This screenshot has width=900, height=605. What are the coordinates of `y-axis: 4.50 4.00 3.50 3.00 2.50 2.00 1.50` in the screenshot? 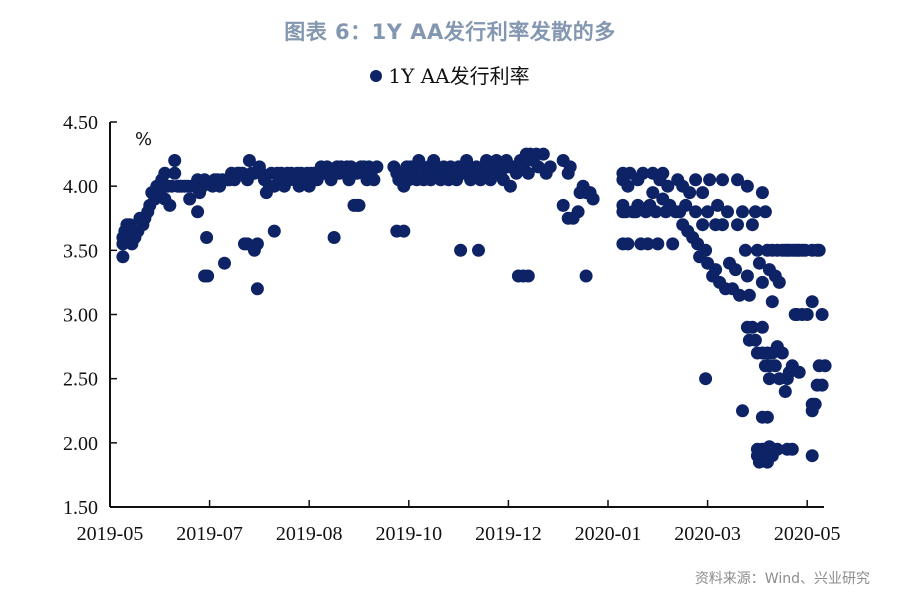 It's located at (90, 315).